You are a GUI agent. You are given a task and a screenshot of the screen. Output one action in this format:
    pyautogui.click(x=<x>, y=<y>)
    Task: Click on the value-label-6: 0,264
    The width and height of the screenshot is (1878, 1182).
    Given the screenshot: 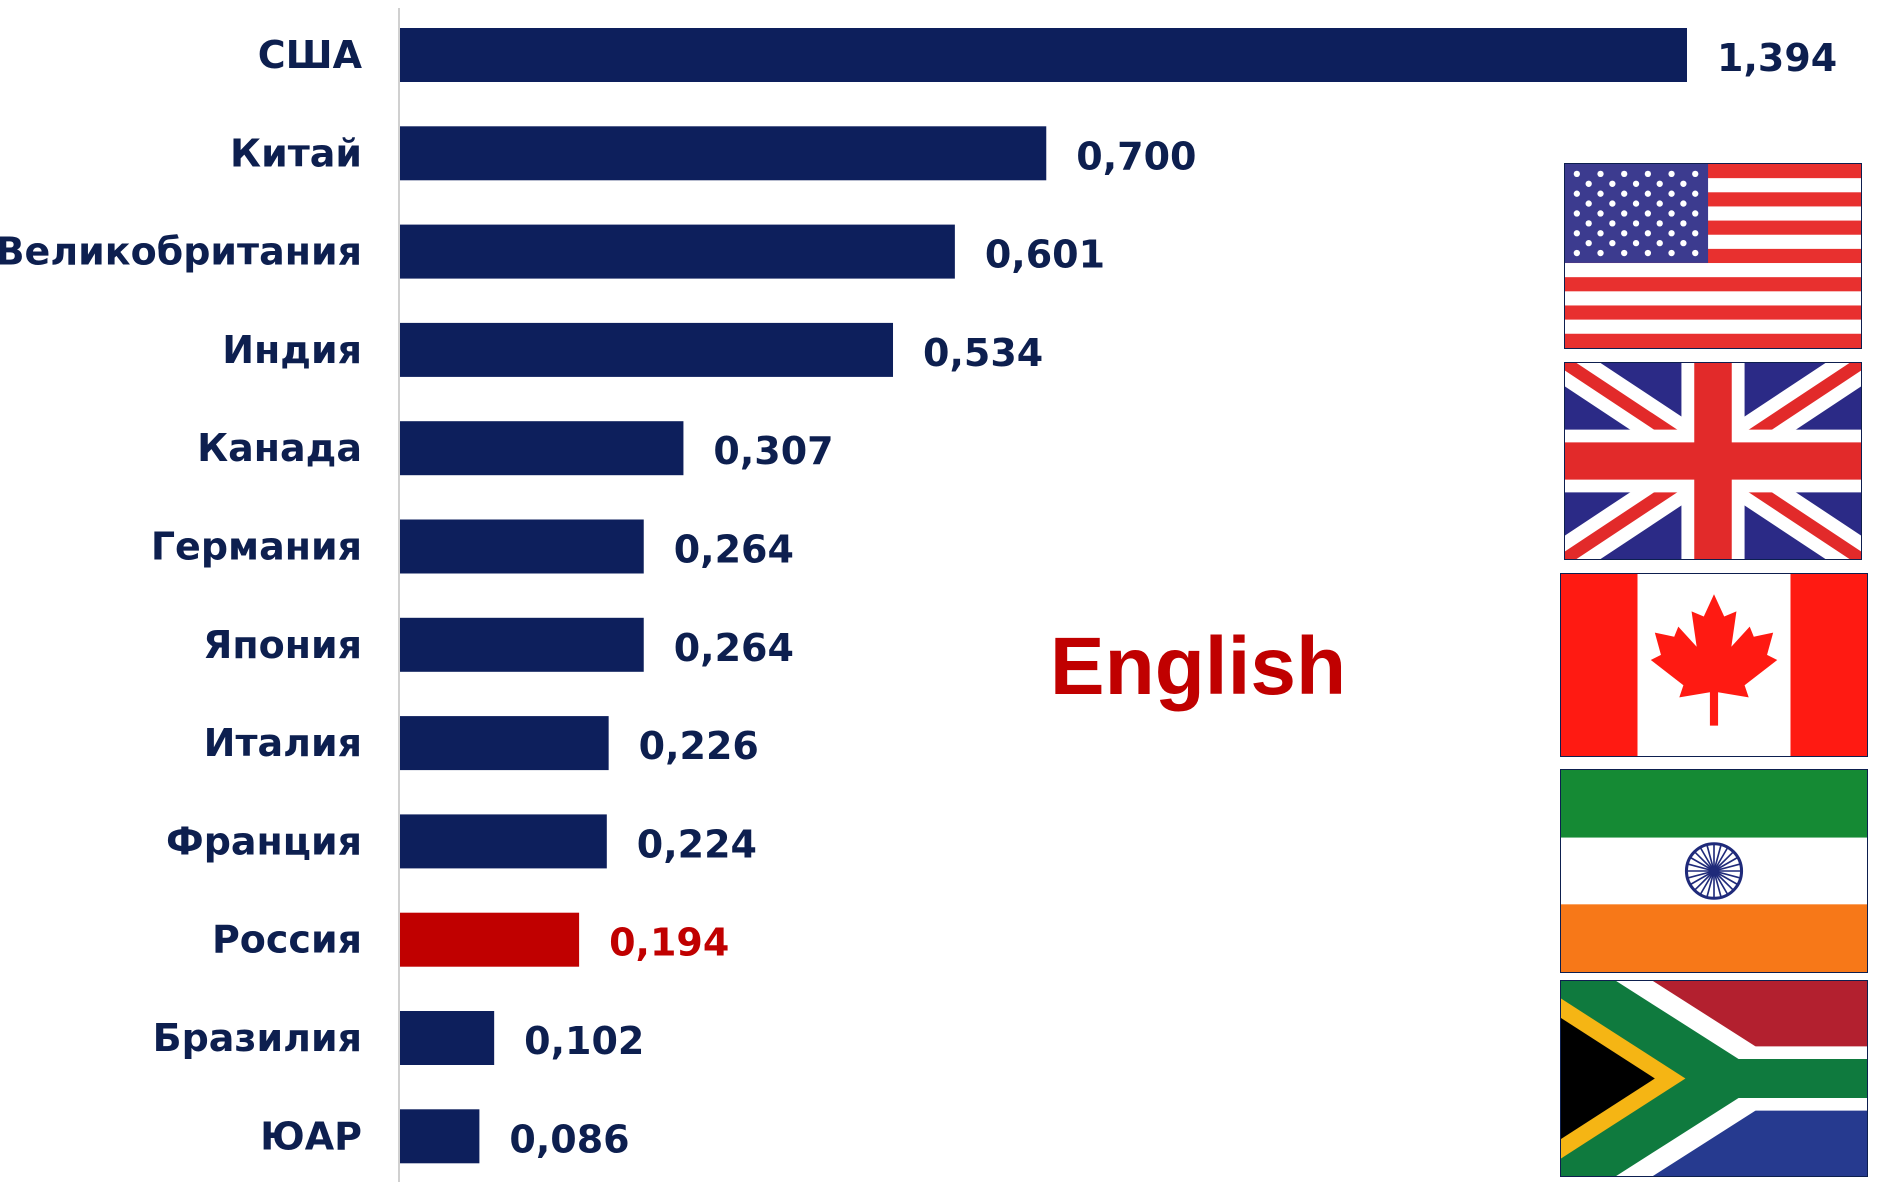 What is the action you would take?
    pyautogui.click(x=734, y=648)
    